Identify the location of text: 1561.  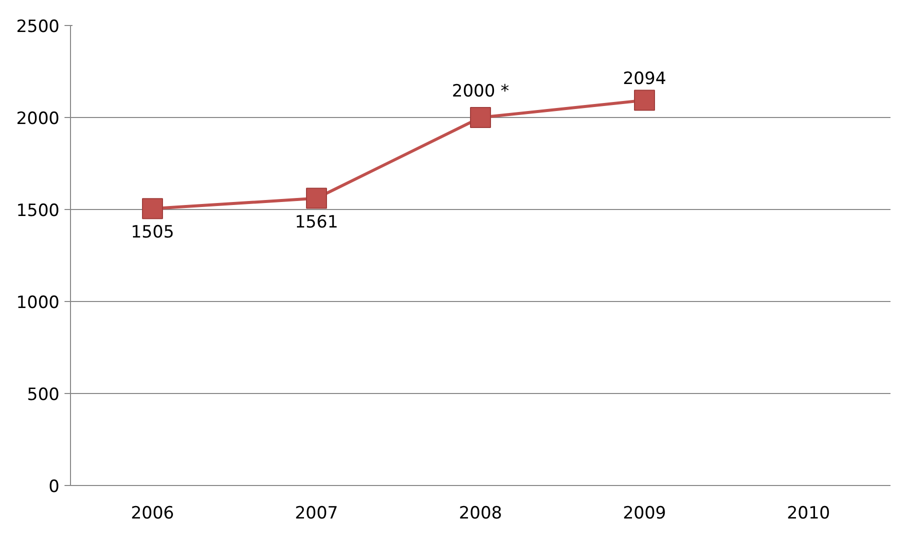
(316, 222).